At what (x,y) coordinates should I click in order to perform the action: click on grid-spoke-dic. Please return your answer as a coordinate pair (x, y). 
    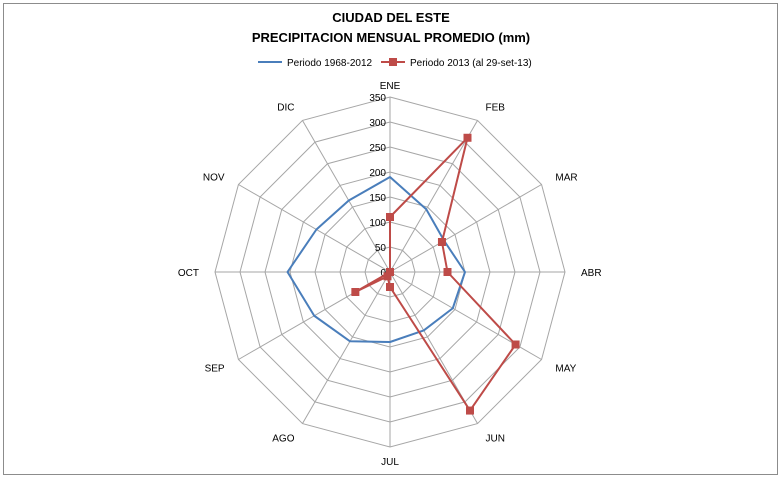
    Looking at the image, I should click on (346, 196).